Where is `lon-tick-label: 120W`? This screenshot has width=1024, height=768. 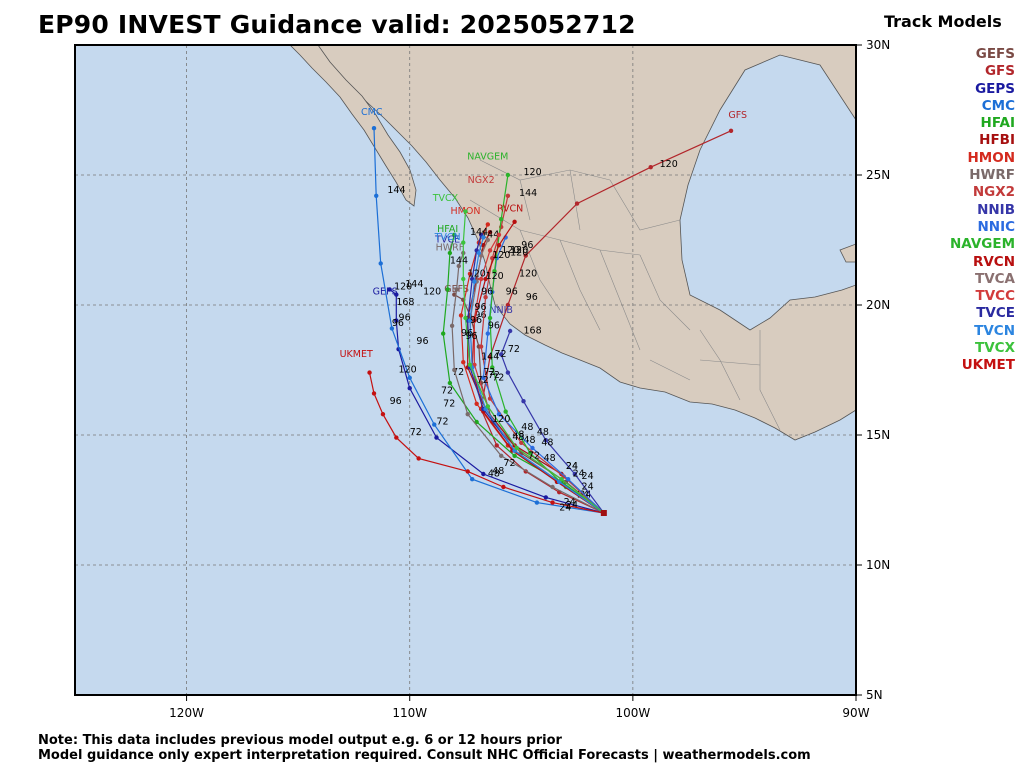 lon-tick-label: 120W is located at coordinates (186, 713).